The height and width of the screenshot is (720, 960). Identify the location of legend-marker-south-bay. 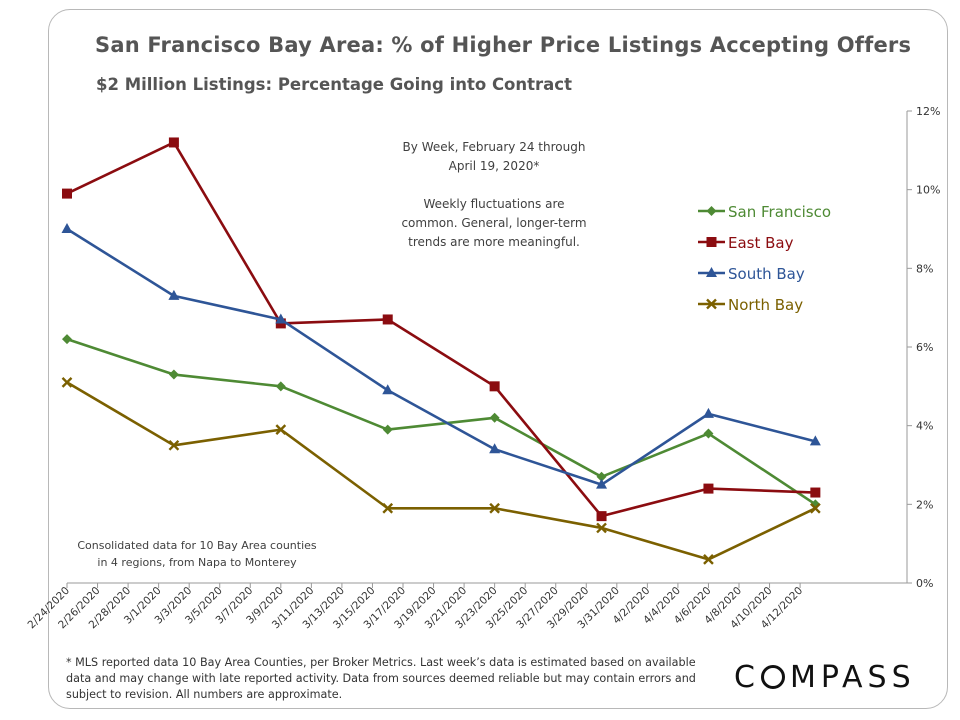
(711, 272).